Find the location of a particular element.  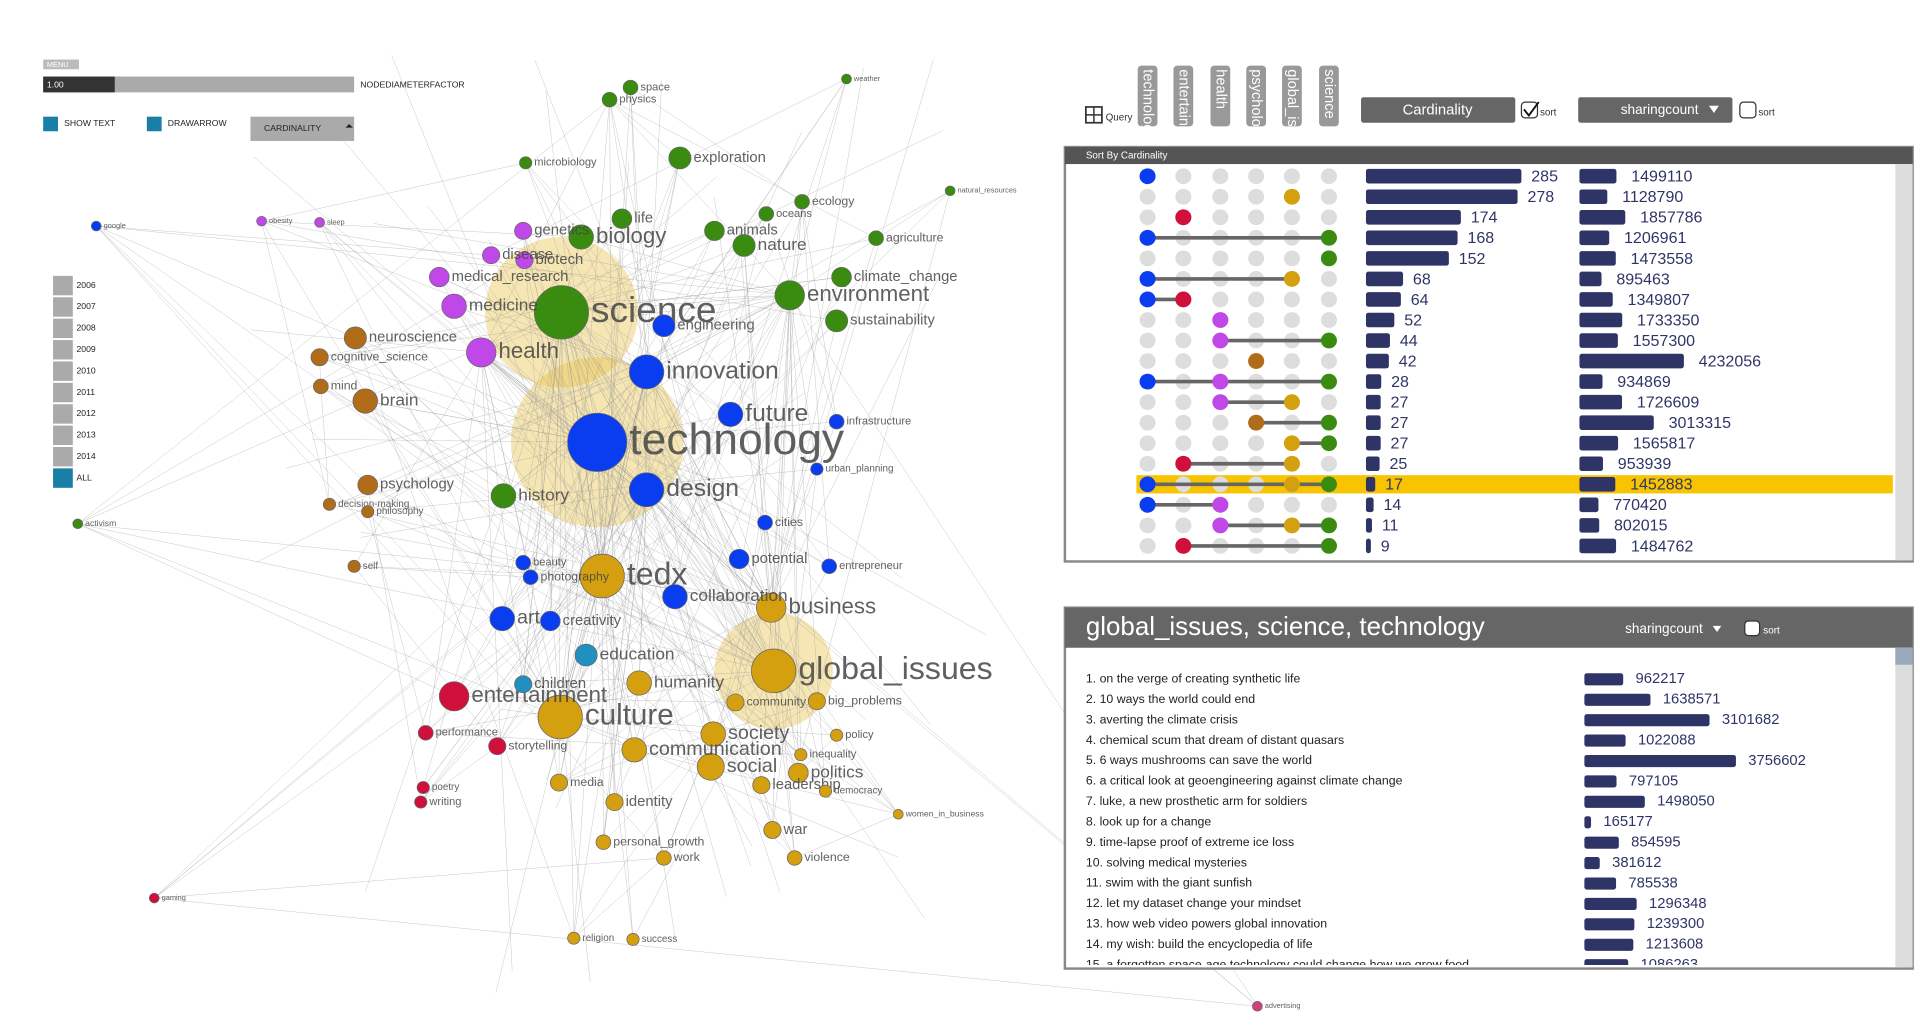

node-label: children is located at coordinates (560, 684).